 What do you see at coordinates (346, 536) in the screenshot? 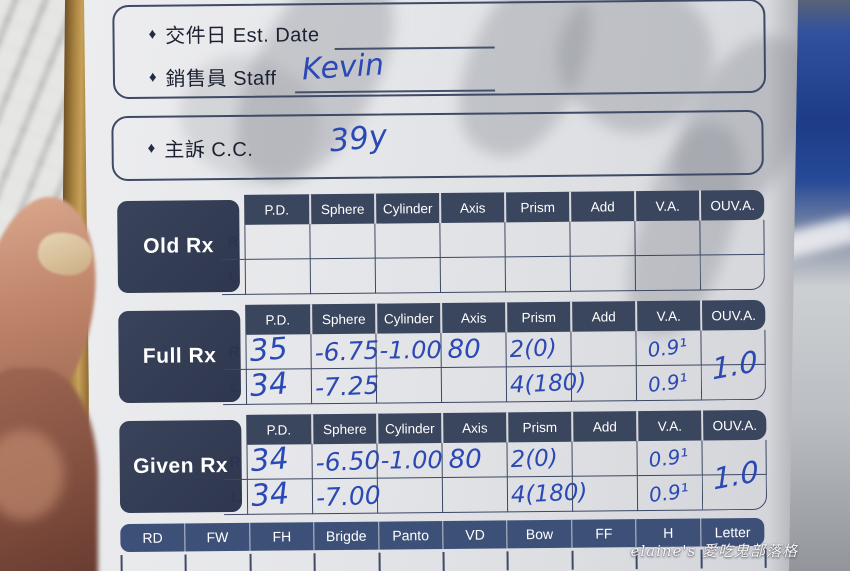
I see `col-brigde: Brigde` at bounding box center [346, 536].